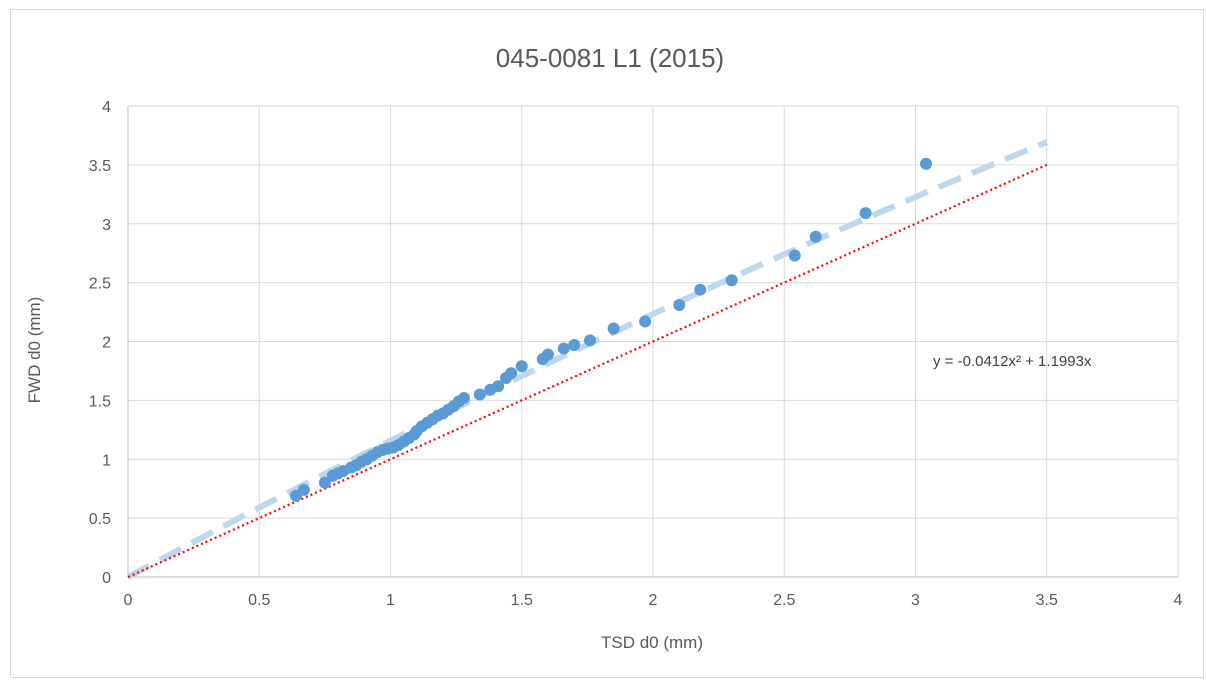 The height and width of the screenshot is (680, 1206). What do you see at coordinates (100, 166) in the screenshot?
I see `y-tick-label: 3.5` at bounding box center [100, 166].